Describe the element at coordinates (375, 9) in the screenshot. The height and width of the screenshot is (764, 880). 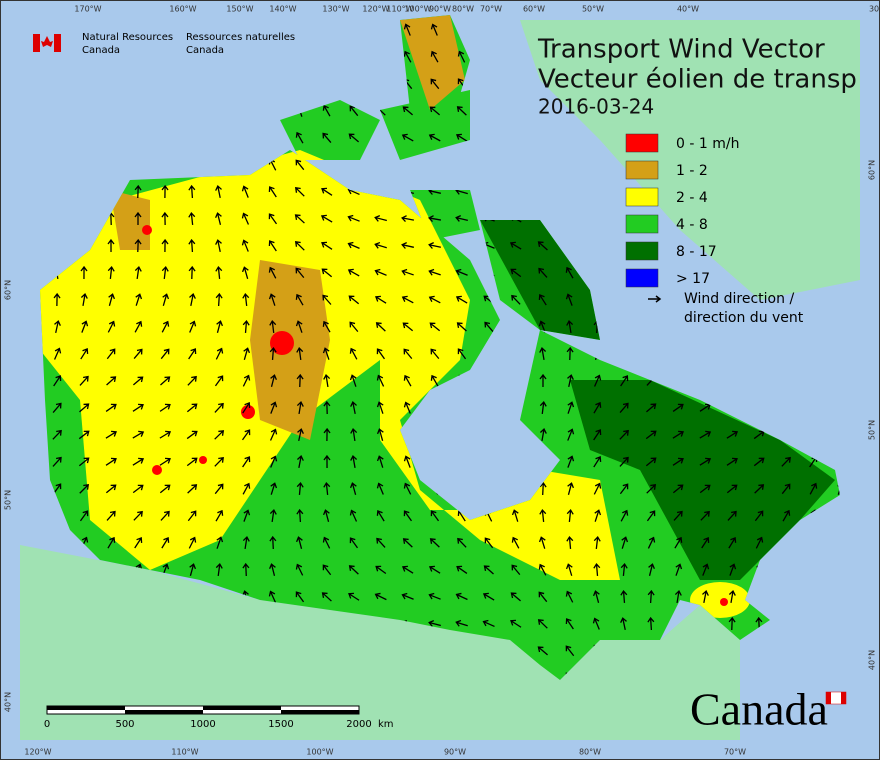
I see `graticule-label: 120°W` at that location.